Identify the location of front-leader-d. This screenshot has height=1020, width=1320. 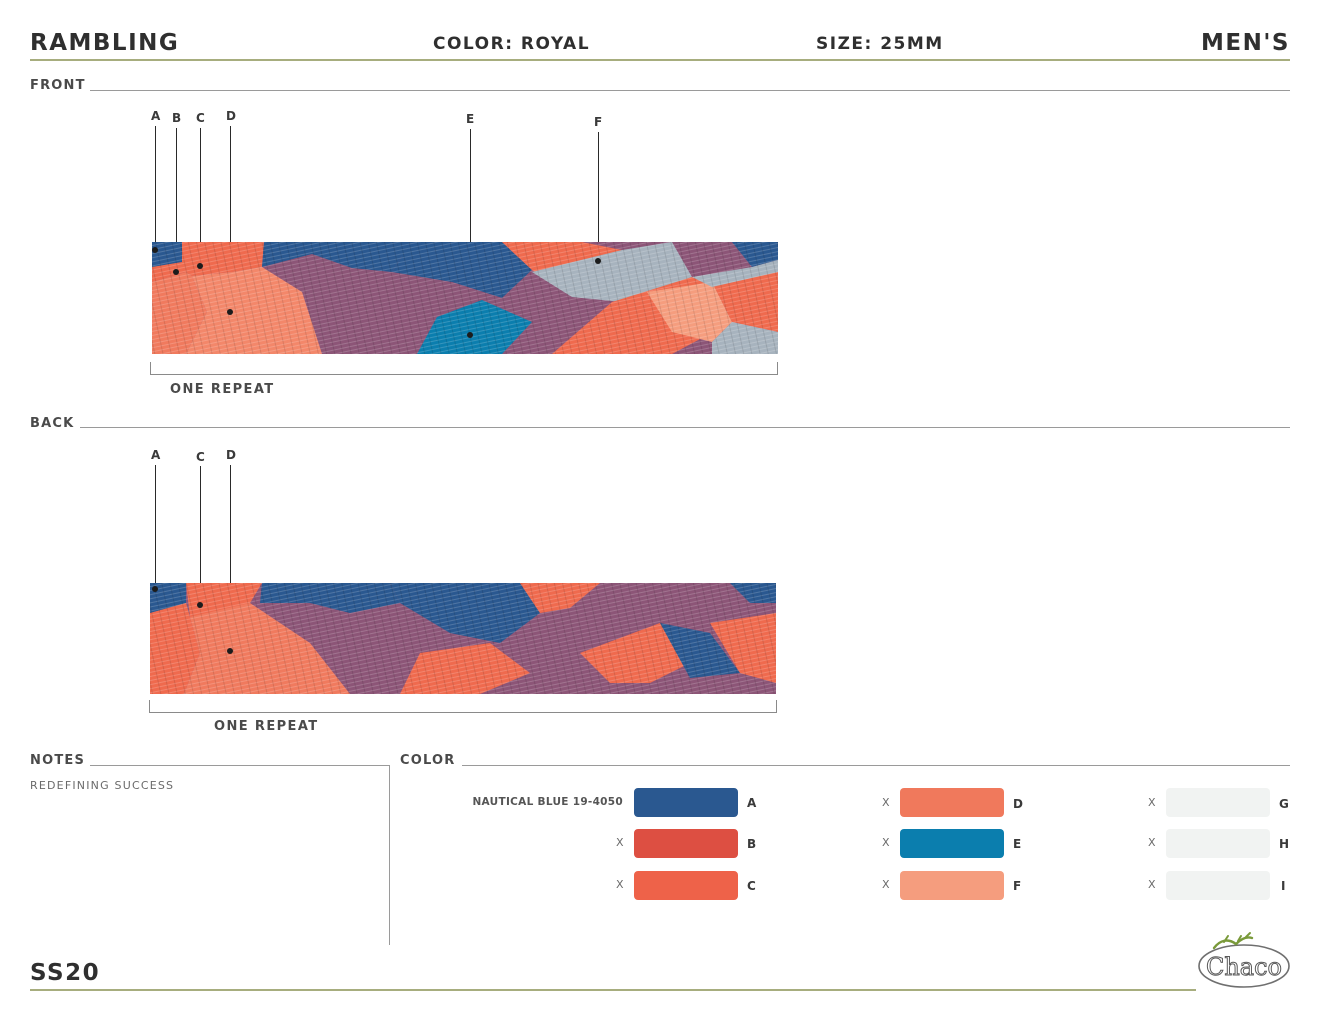
(230, 219).